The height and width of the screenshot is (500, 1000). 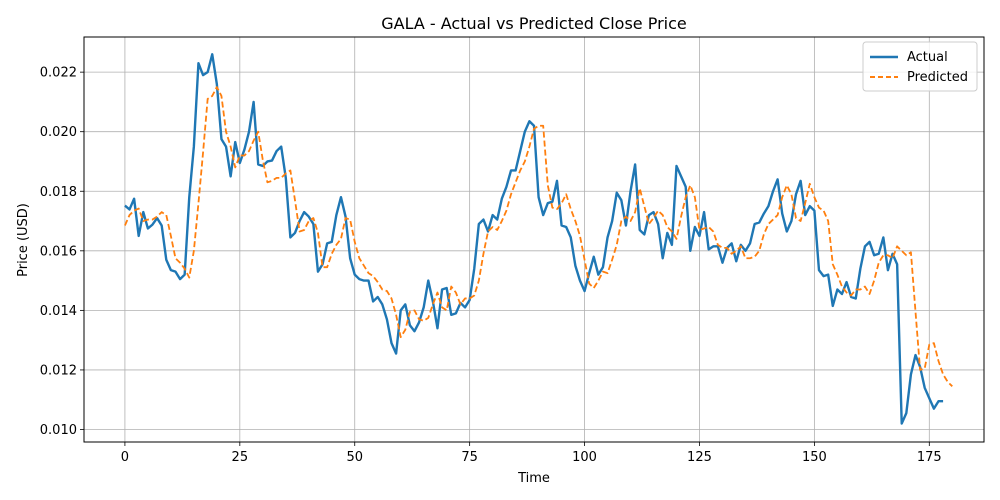 I want to click on legend: Actual Predicted, so click(x=920, y=66).